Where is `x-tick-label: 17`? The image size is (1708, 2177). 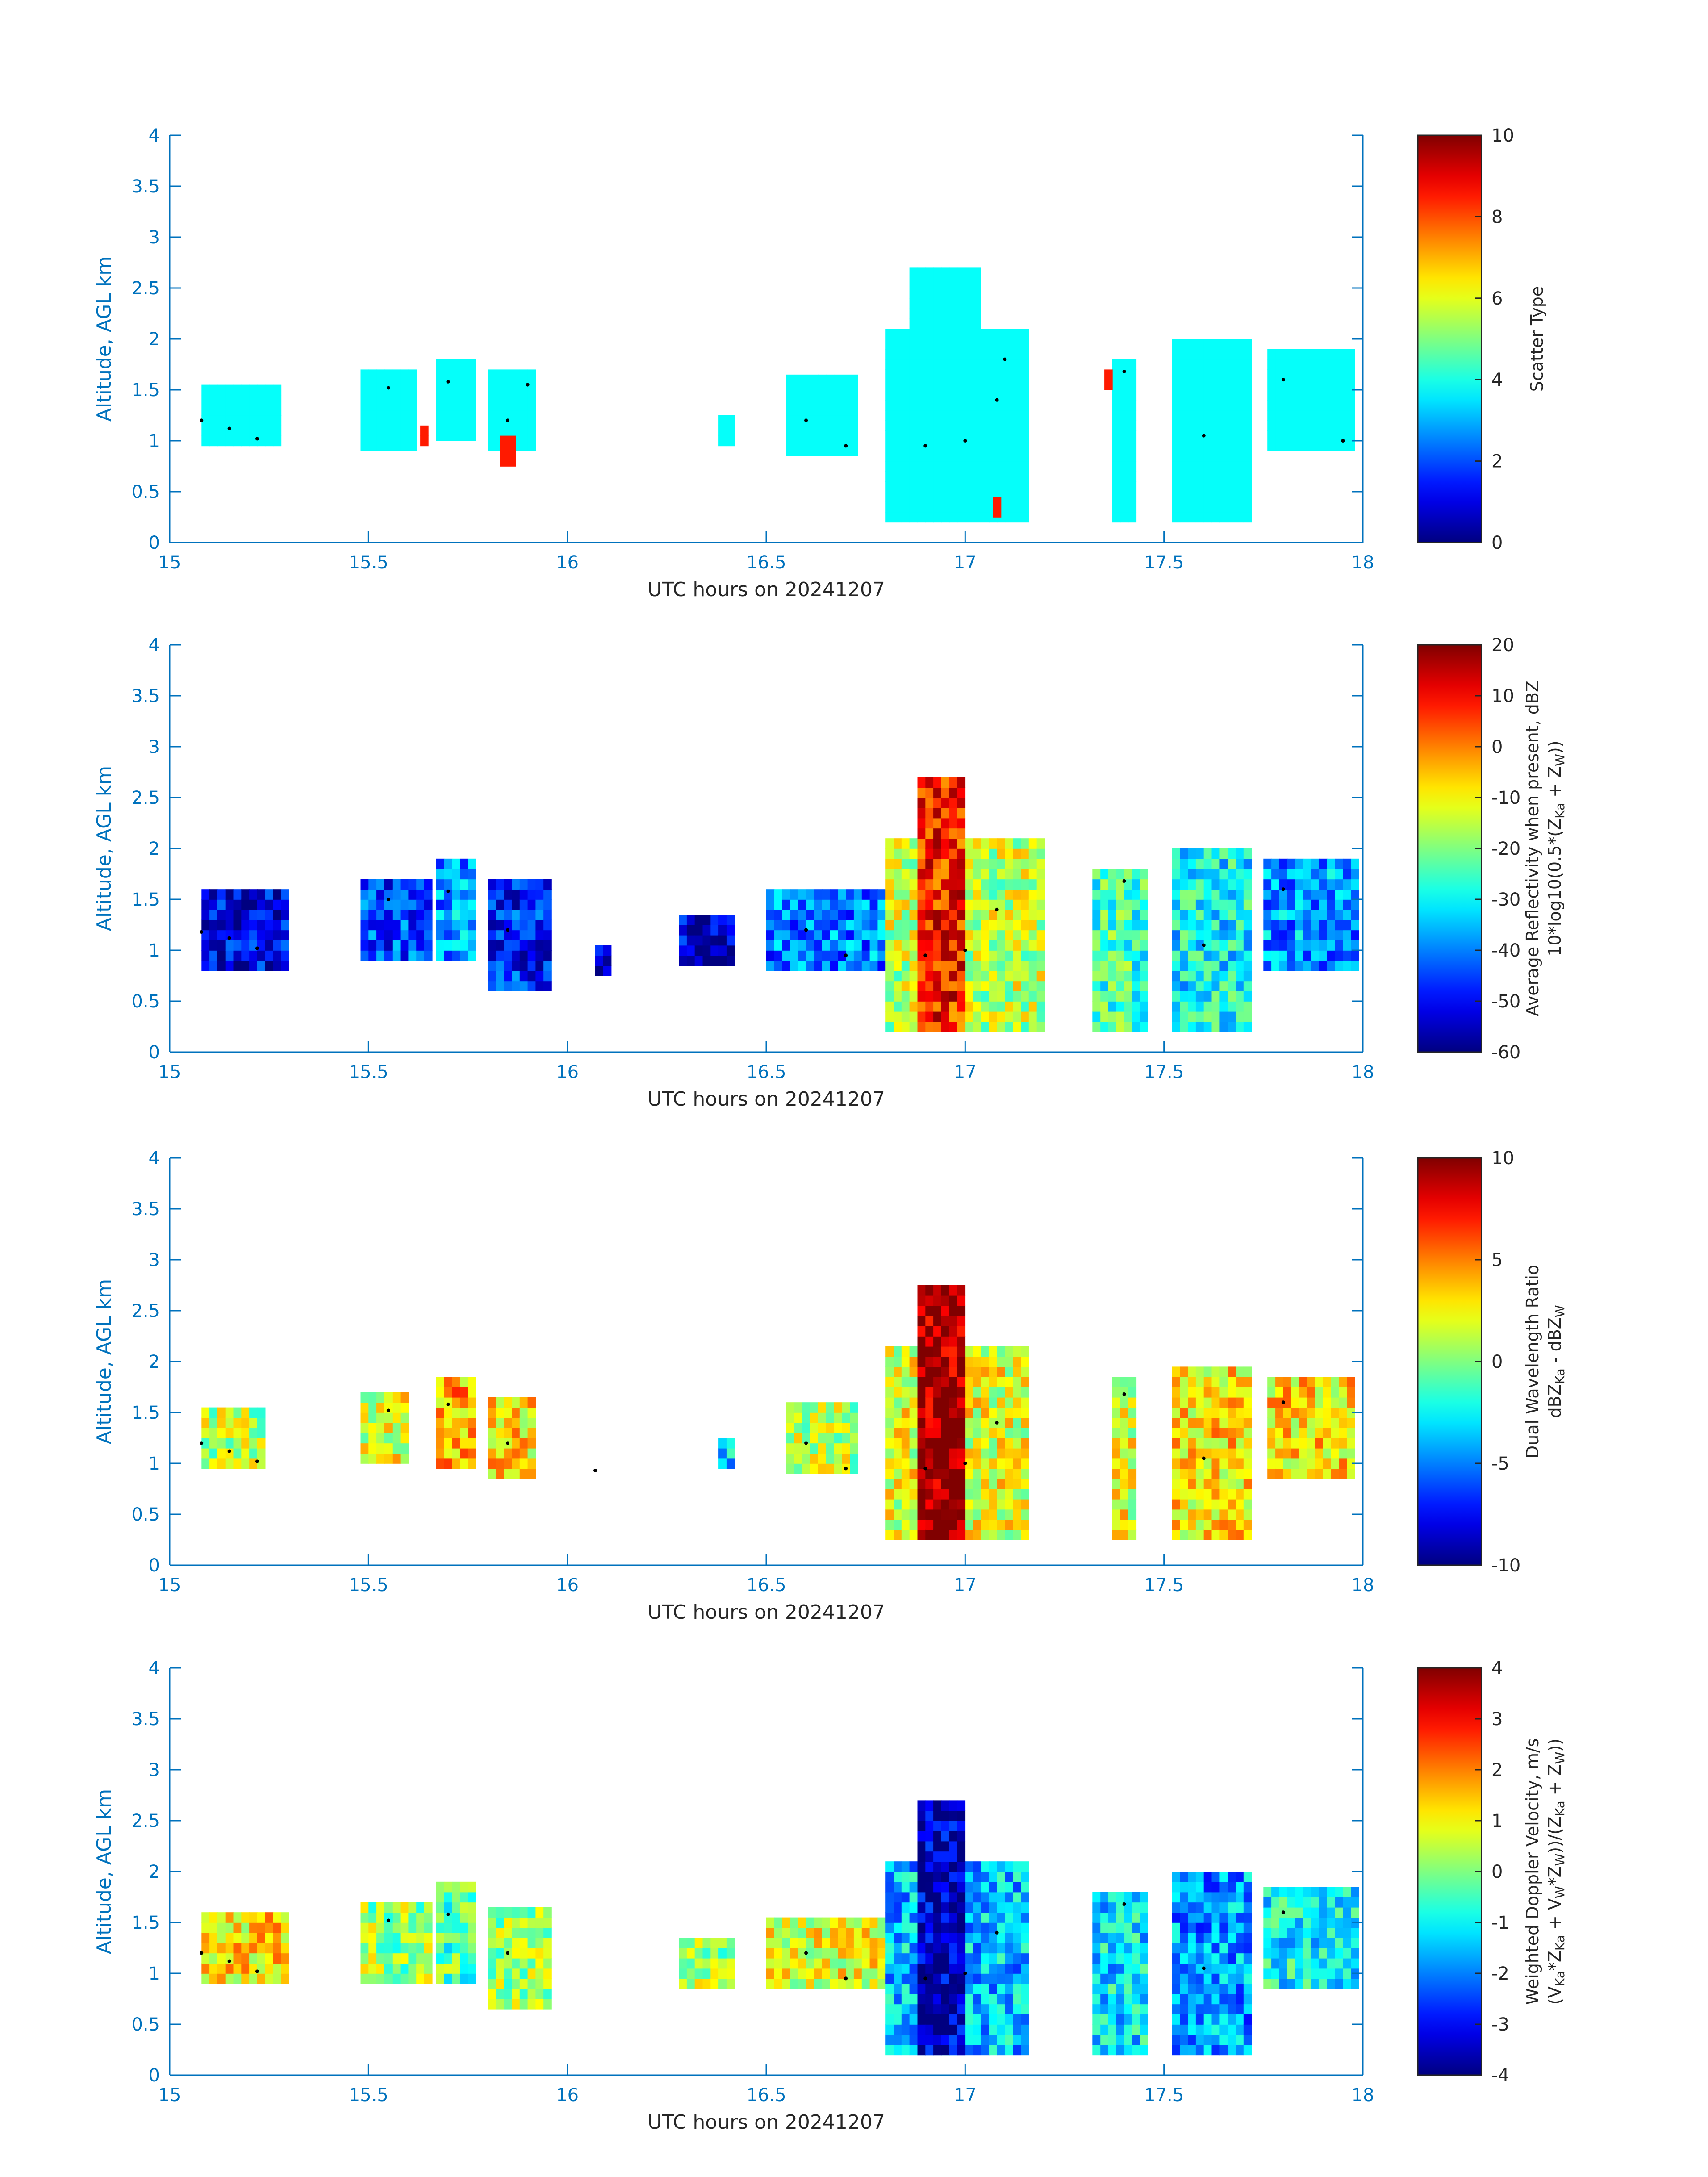
x-tick-label: 17 is located at coordinates (965, 562).